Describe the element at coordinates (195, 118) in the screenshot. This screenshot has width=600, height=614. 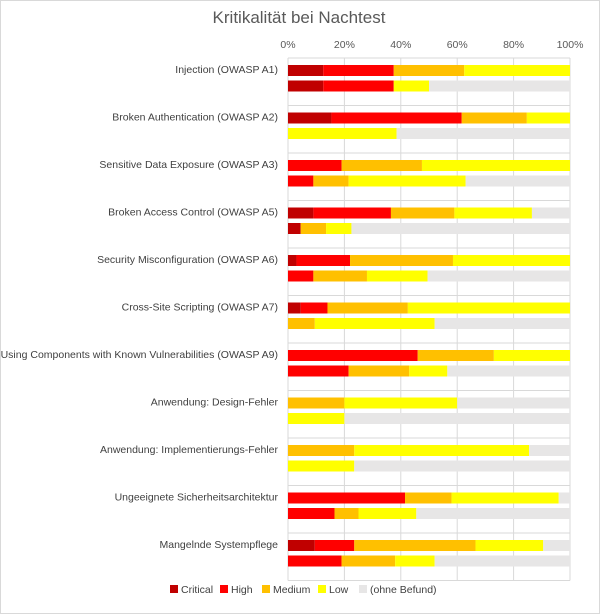
I see `category-label: Broken Authentication (OWASP A2)` at that location.